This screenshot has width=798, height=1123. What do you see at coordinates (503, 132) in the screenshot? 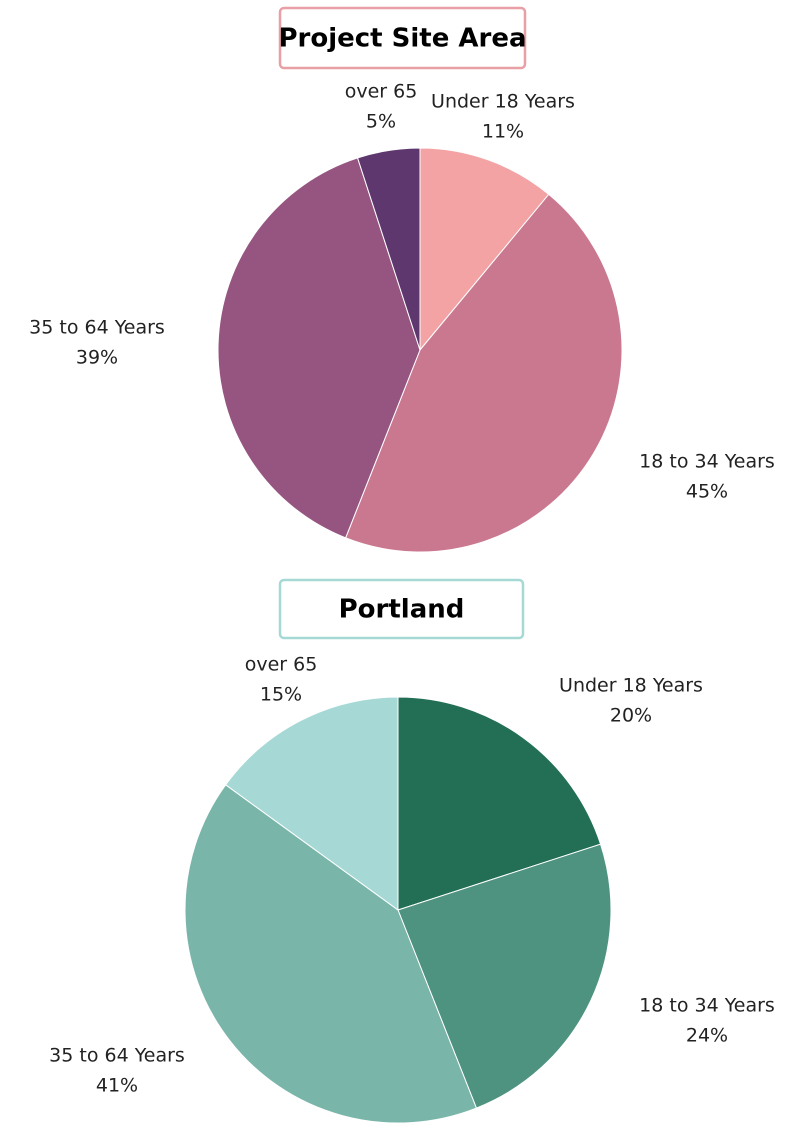
I see `slice-value: 11%` at bounding box center [503, 132].